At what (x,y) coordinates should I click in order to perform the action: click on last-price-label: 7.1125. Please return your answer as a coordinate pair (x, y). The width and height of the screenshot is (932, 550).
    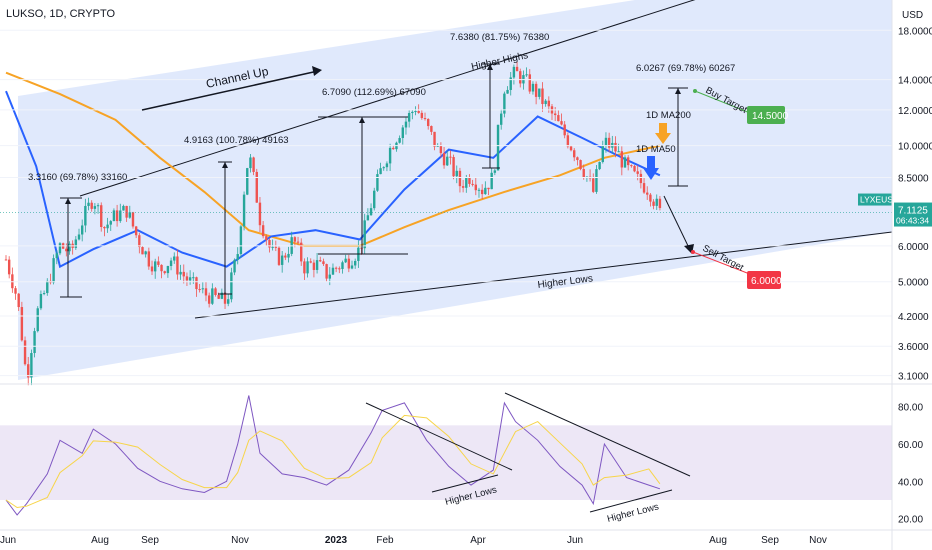
    Looking at the image, I should click on (913, 211).